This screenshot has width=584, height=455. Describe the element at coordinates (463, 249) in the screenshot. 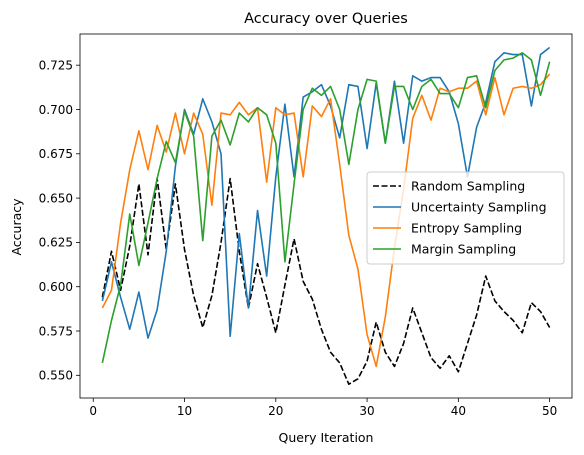

I see `legend-label-margin-sampling: Margin Sampling` at that location.